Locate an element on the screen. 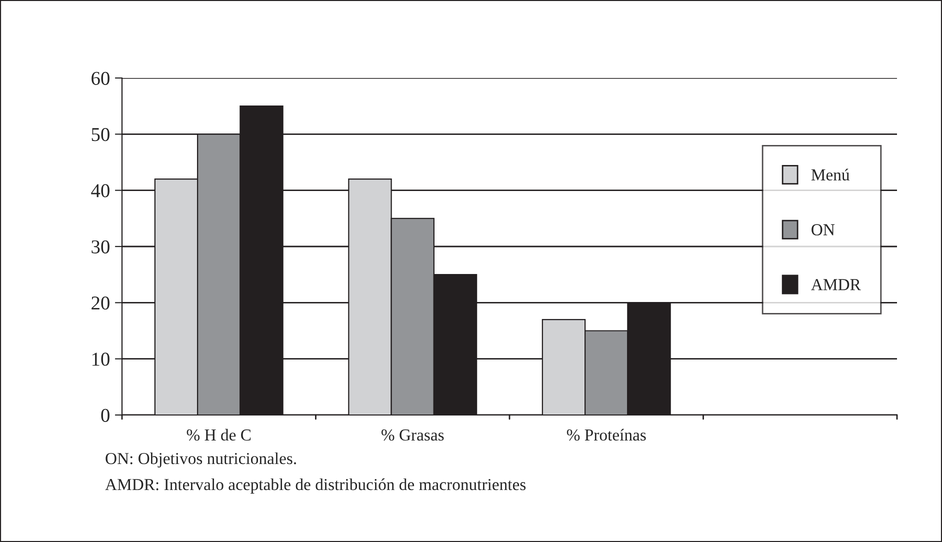 This screenshot has height=542, width=942. text: ON: Objetivos nutricionales. is located at coordinates (201, 460).